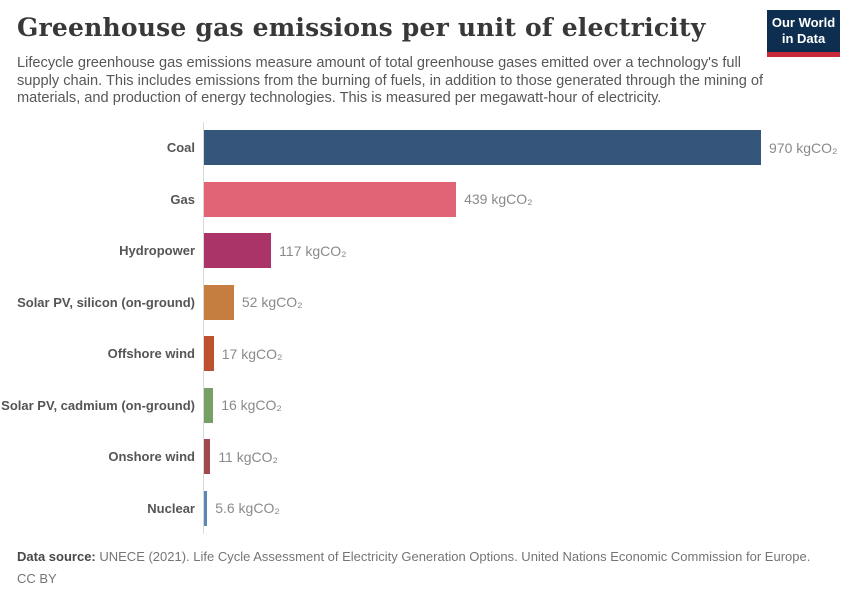 The width and height of the screenshot is (850, 600). What do you see at coordinates (425, 303) in the screenshot?
I see `bar-row: Solar PV, silicon (on-ground) 52 kgCO₂` at bounding box center [425, 303].